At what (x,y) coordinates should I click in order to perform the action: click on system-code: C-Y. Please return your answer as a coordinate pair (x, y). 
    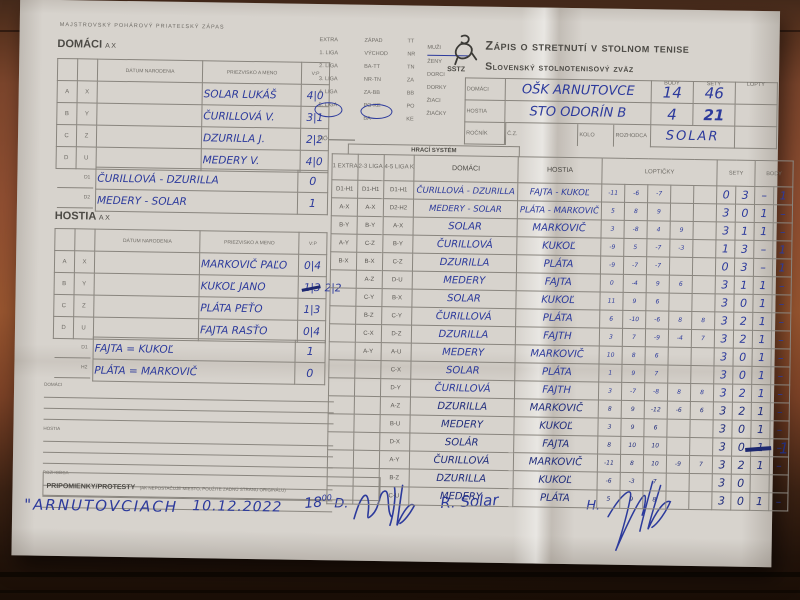
    Looking at the image, I should click on (396, 316).